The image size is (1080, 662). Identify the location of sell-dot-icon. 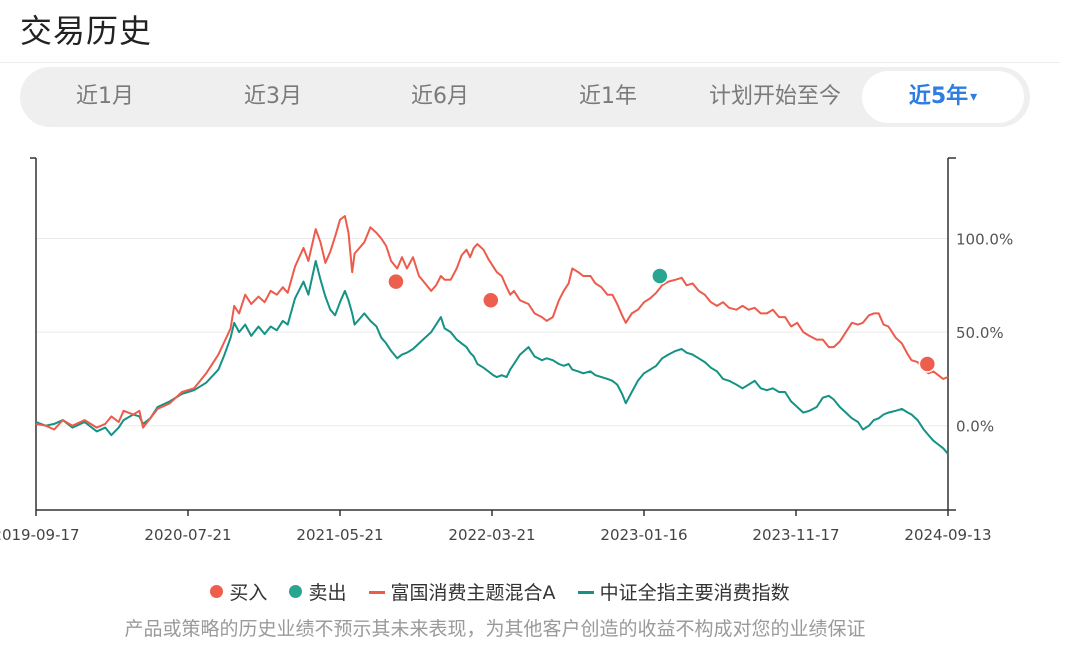
(296, 591).